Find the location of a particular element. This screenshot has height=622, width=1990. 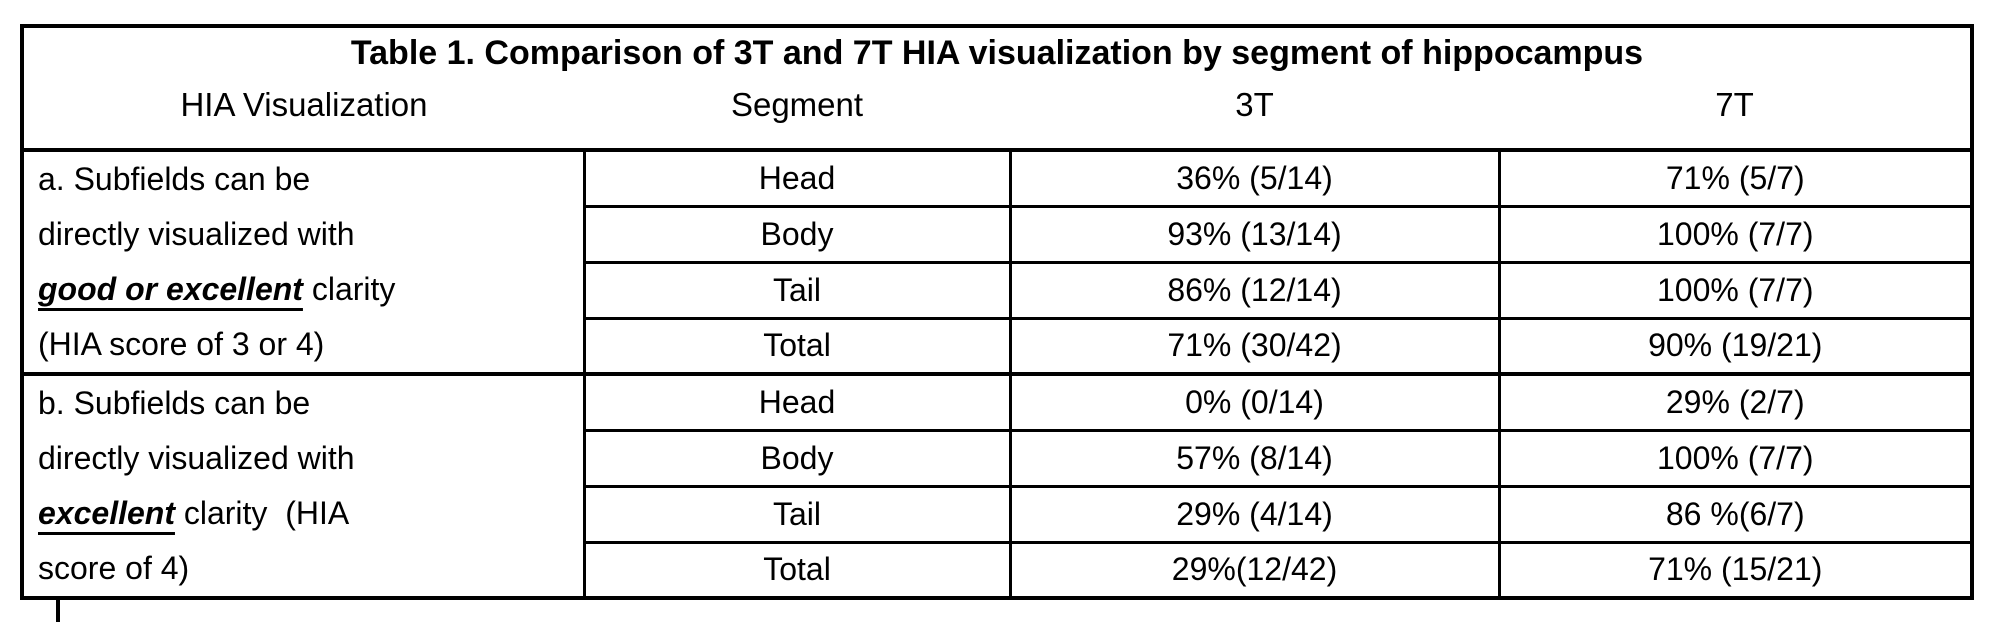

description-text: clarity (HIA is located at coordinates (262, 513).